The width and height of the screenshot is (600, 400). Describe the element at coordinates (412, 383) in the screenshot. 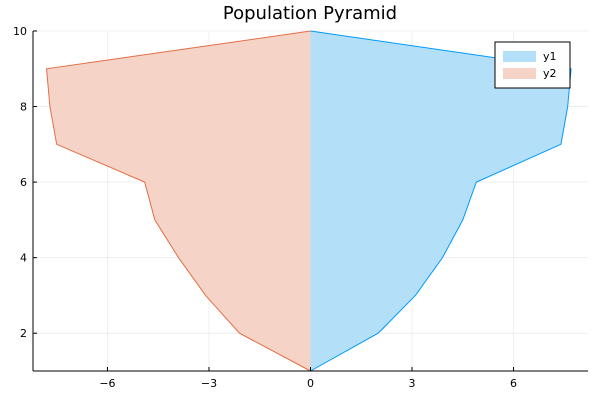

I see `x-tick-label-3: 3` at that location.